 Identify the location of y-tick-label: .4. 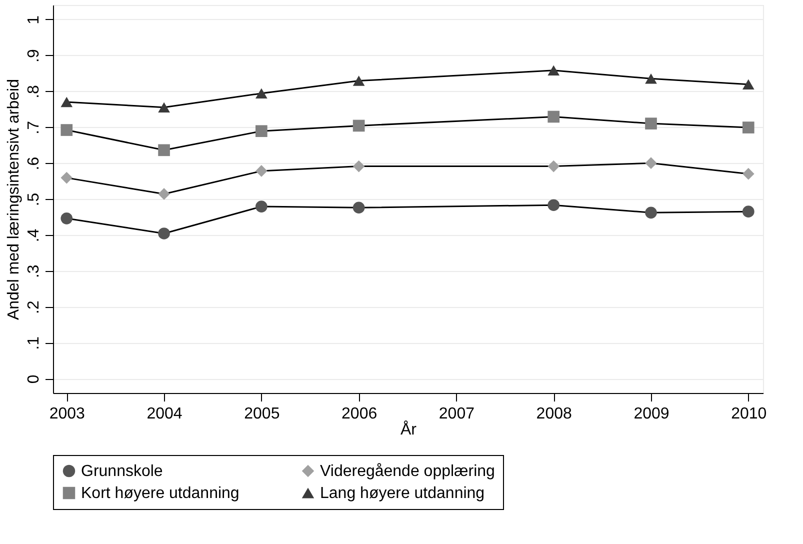
(34, 235).